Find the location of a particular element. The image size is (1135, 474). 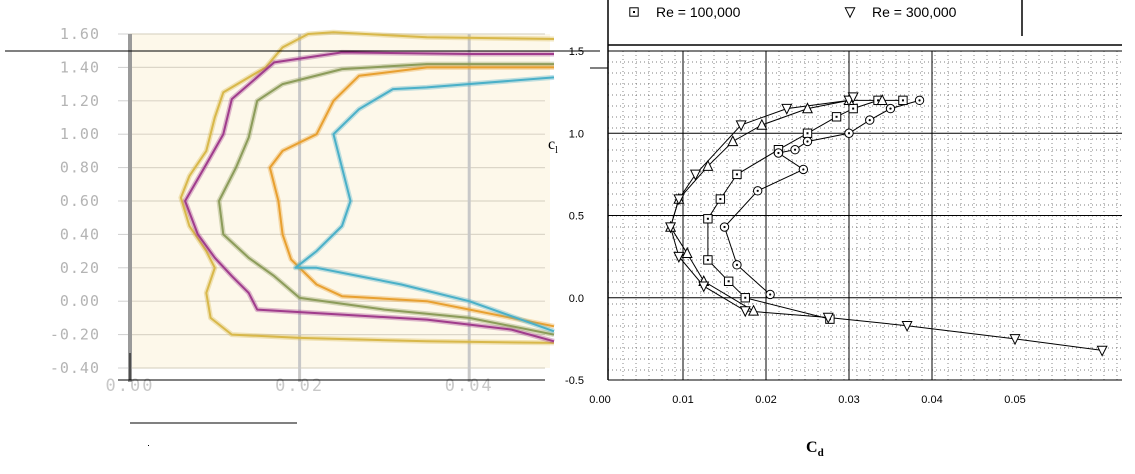

y-axis-label: cl is located at coordinates (553, 146).